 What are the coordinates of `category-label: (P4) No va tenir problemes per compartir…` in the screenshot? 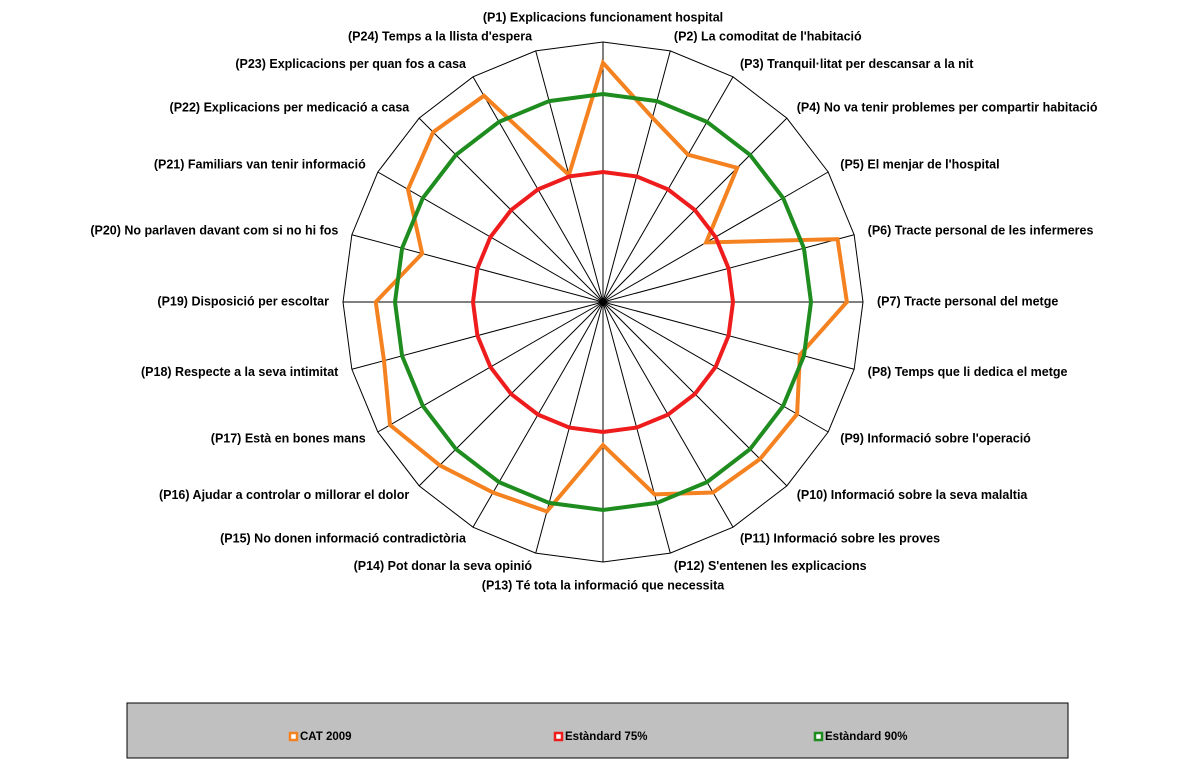 It's located at (947, 108).